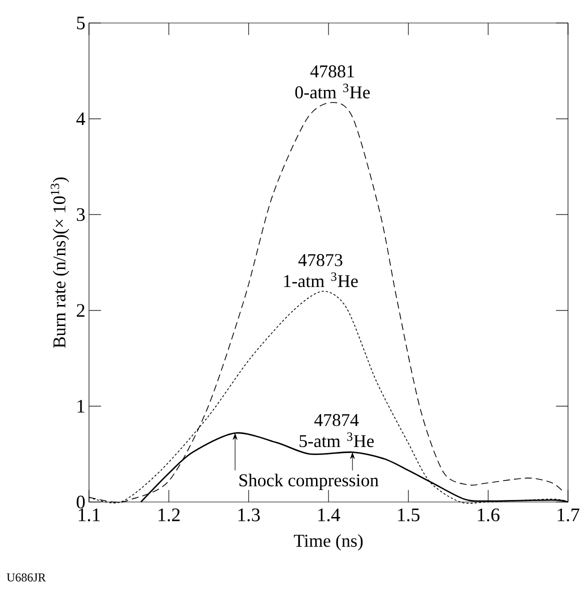 The height and width of the screenshot is (589, 584). What do you see at coordinates (409, 515) in the screenshot?
I see `x-tick-label: 1.5` at bounding box center [409, 515].